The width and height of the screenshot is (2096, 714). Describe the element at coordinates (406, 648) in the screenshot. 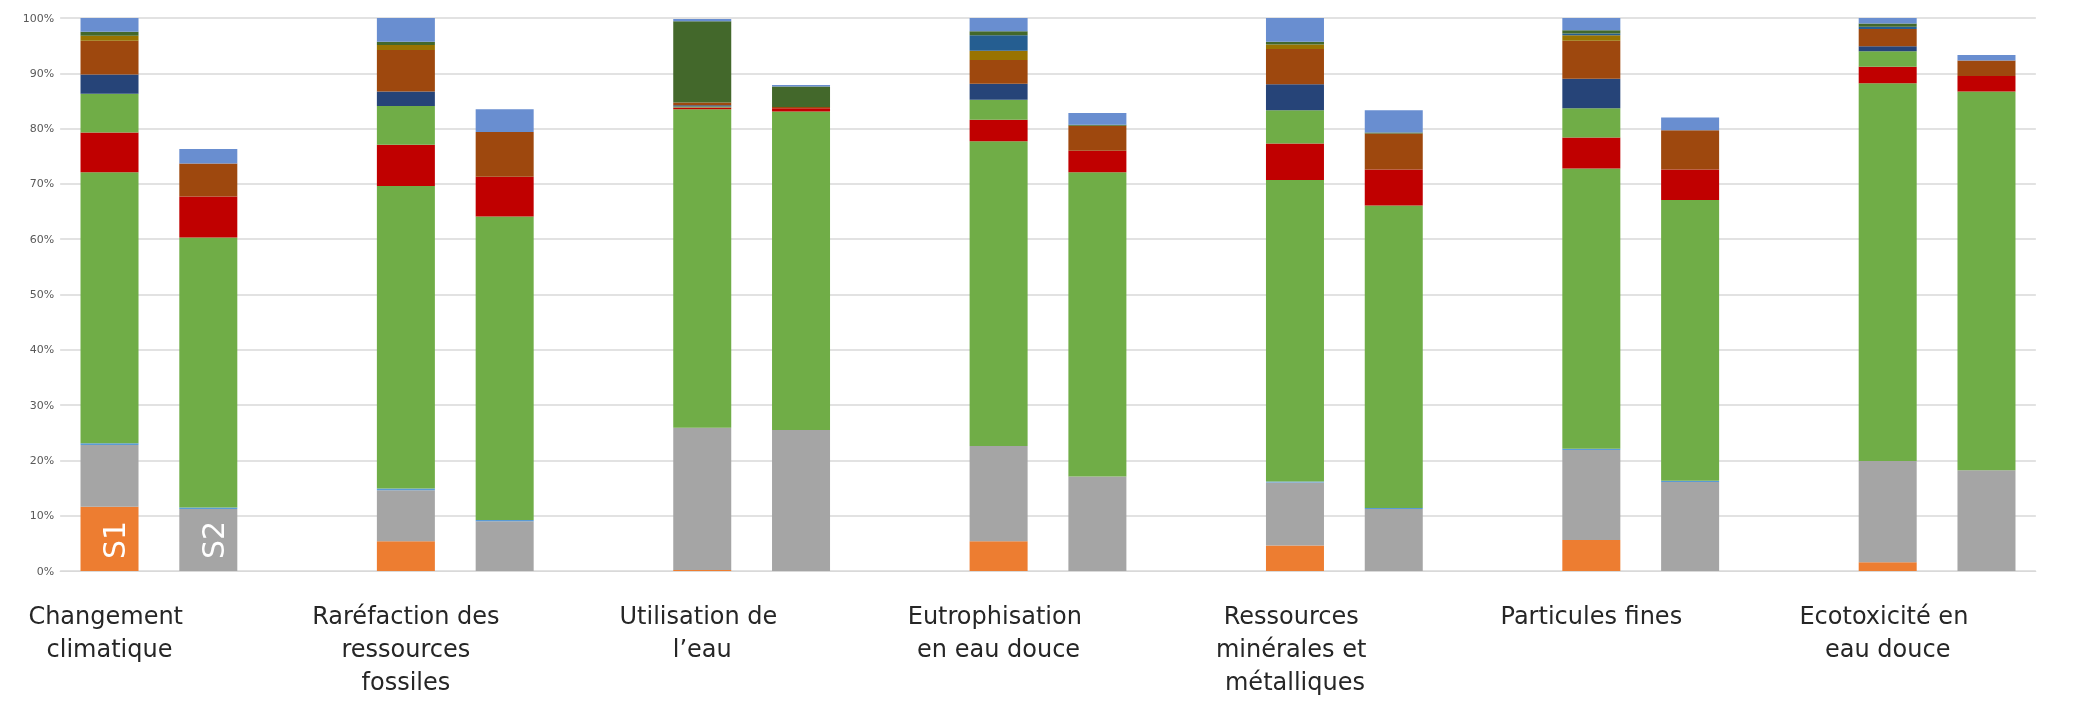

I see `x-tick-label: Raréfaction des ressources fossiles` at that location.